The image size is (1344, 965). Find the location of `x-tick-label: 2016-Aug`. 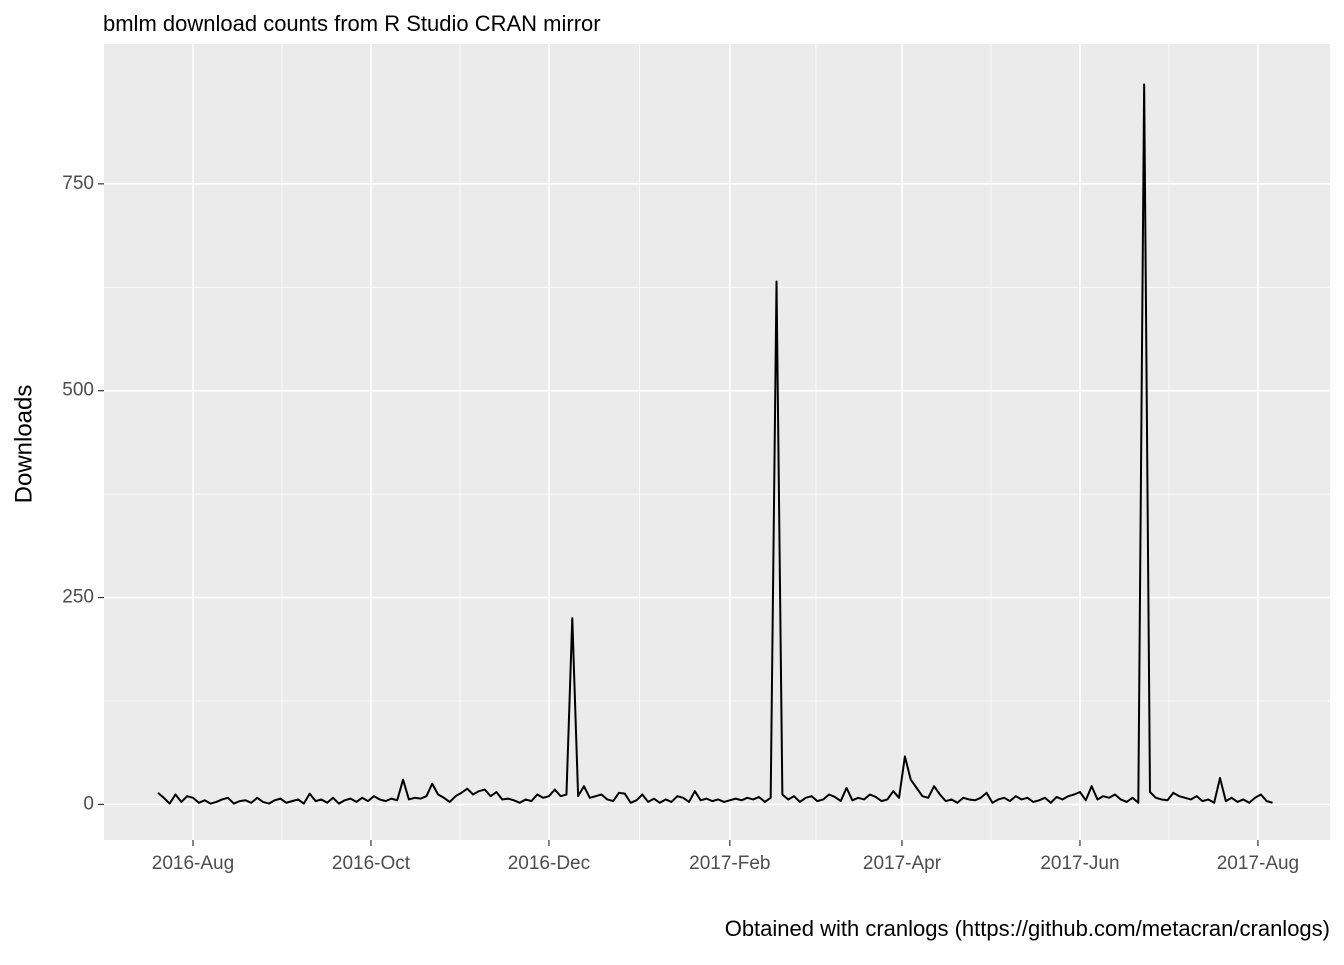

x-tick-label: 2016-Aug is located at coordinates (193, 863).